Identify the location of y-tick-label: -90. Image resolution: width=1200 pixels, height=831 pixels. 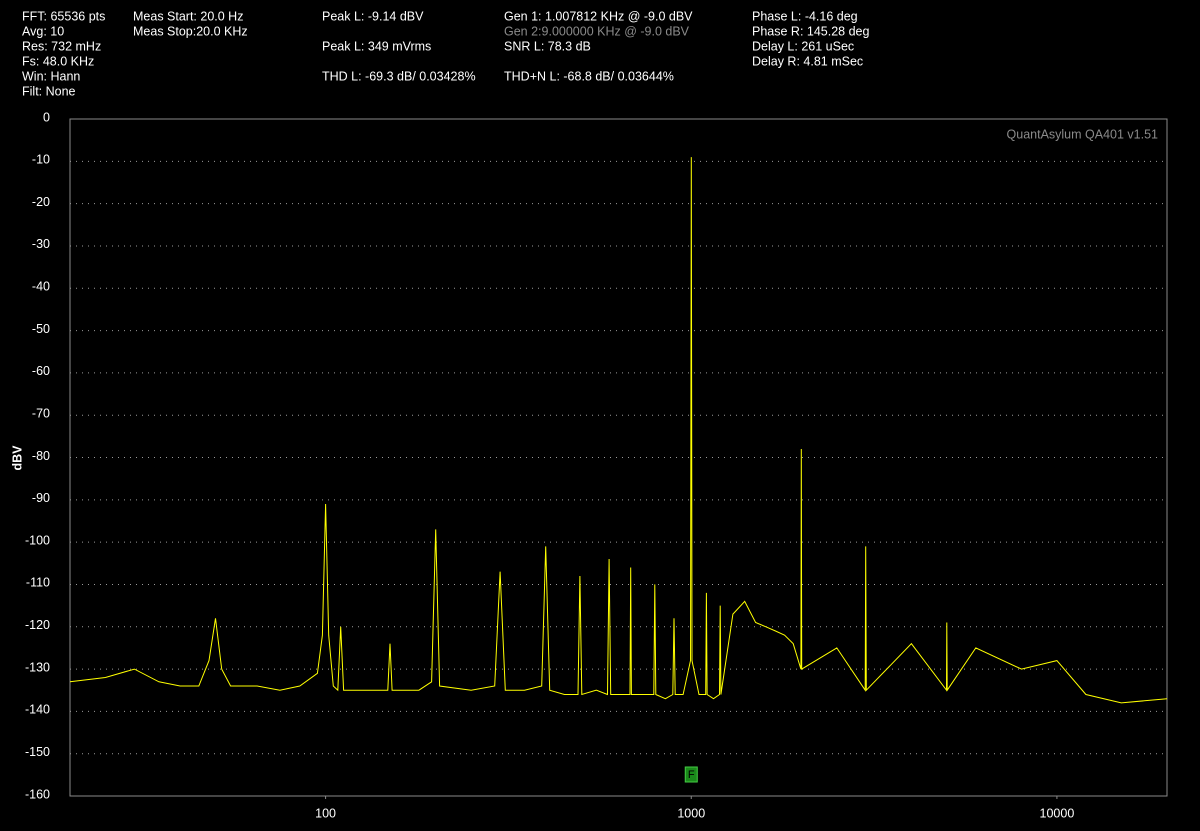
(41, 498).